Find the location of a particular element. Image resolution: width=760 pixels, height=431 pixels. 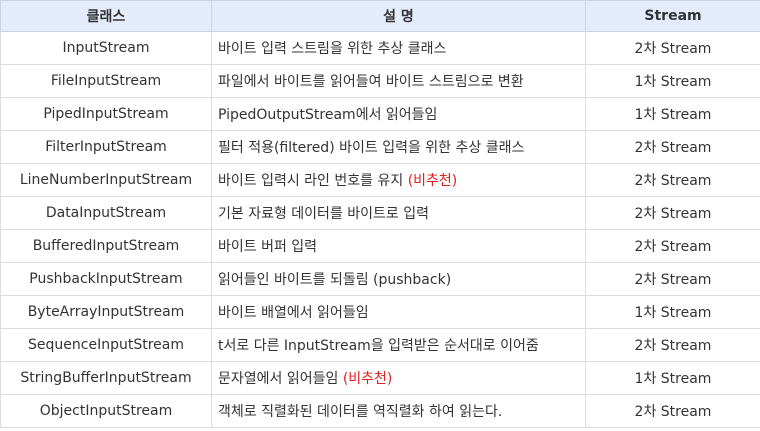

description-cell: 바이트 버퍼 입력 is located at coordinates (398, 246).